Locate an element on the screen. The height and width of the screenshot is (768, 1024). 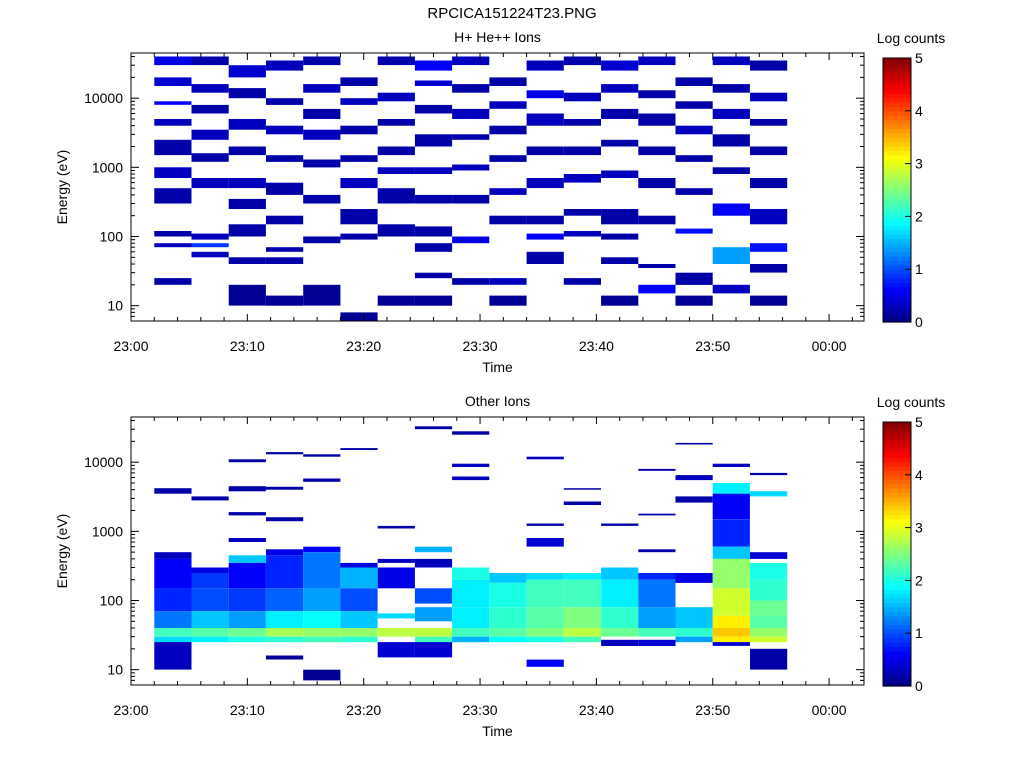
colorbar-label-top: Log counts is located at coordinates (911, 38).